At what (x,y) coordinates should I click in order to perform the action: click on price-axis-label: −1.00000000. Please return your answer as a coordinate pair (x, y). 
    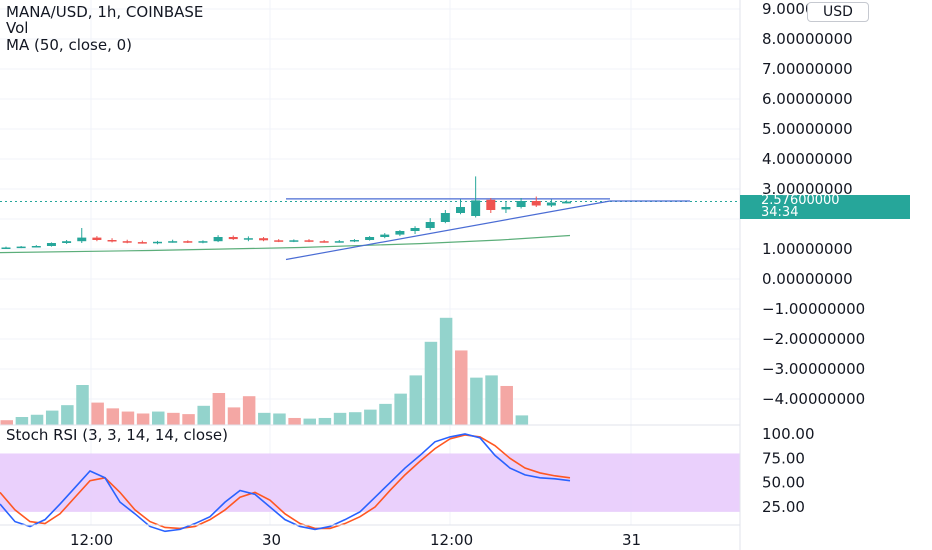
    Looking at the image, I should click on (813, 309).